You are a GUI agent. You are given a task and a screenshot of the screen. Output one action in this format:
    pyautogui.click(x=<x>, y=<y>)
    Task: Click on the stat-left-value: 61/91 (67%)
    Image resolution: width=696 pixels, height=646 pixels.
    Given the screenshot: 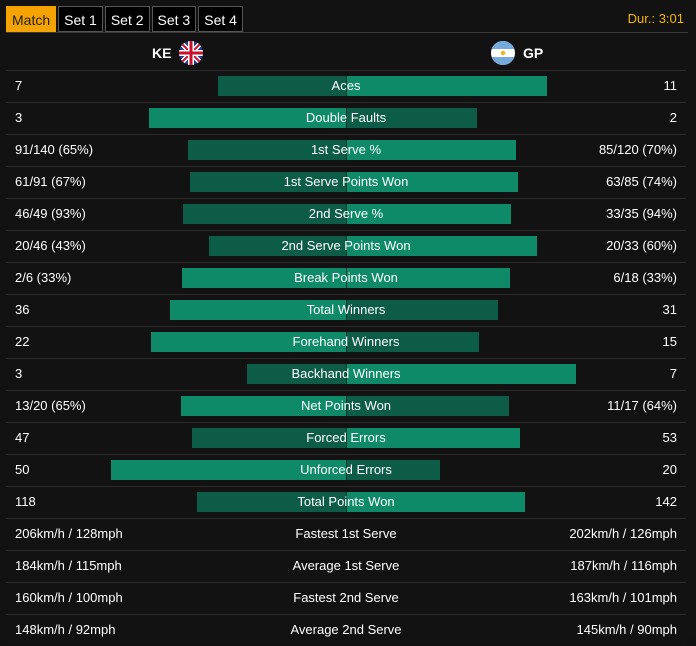 What is the action you would take?
    pyautogui.click(x=50, y=181)
    